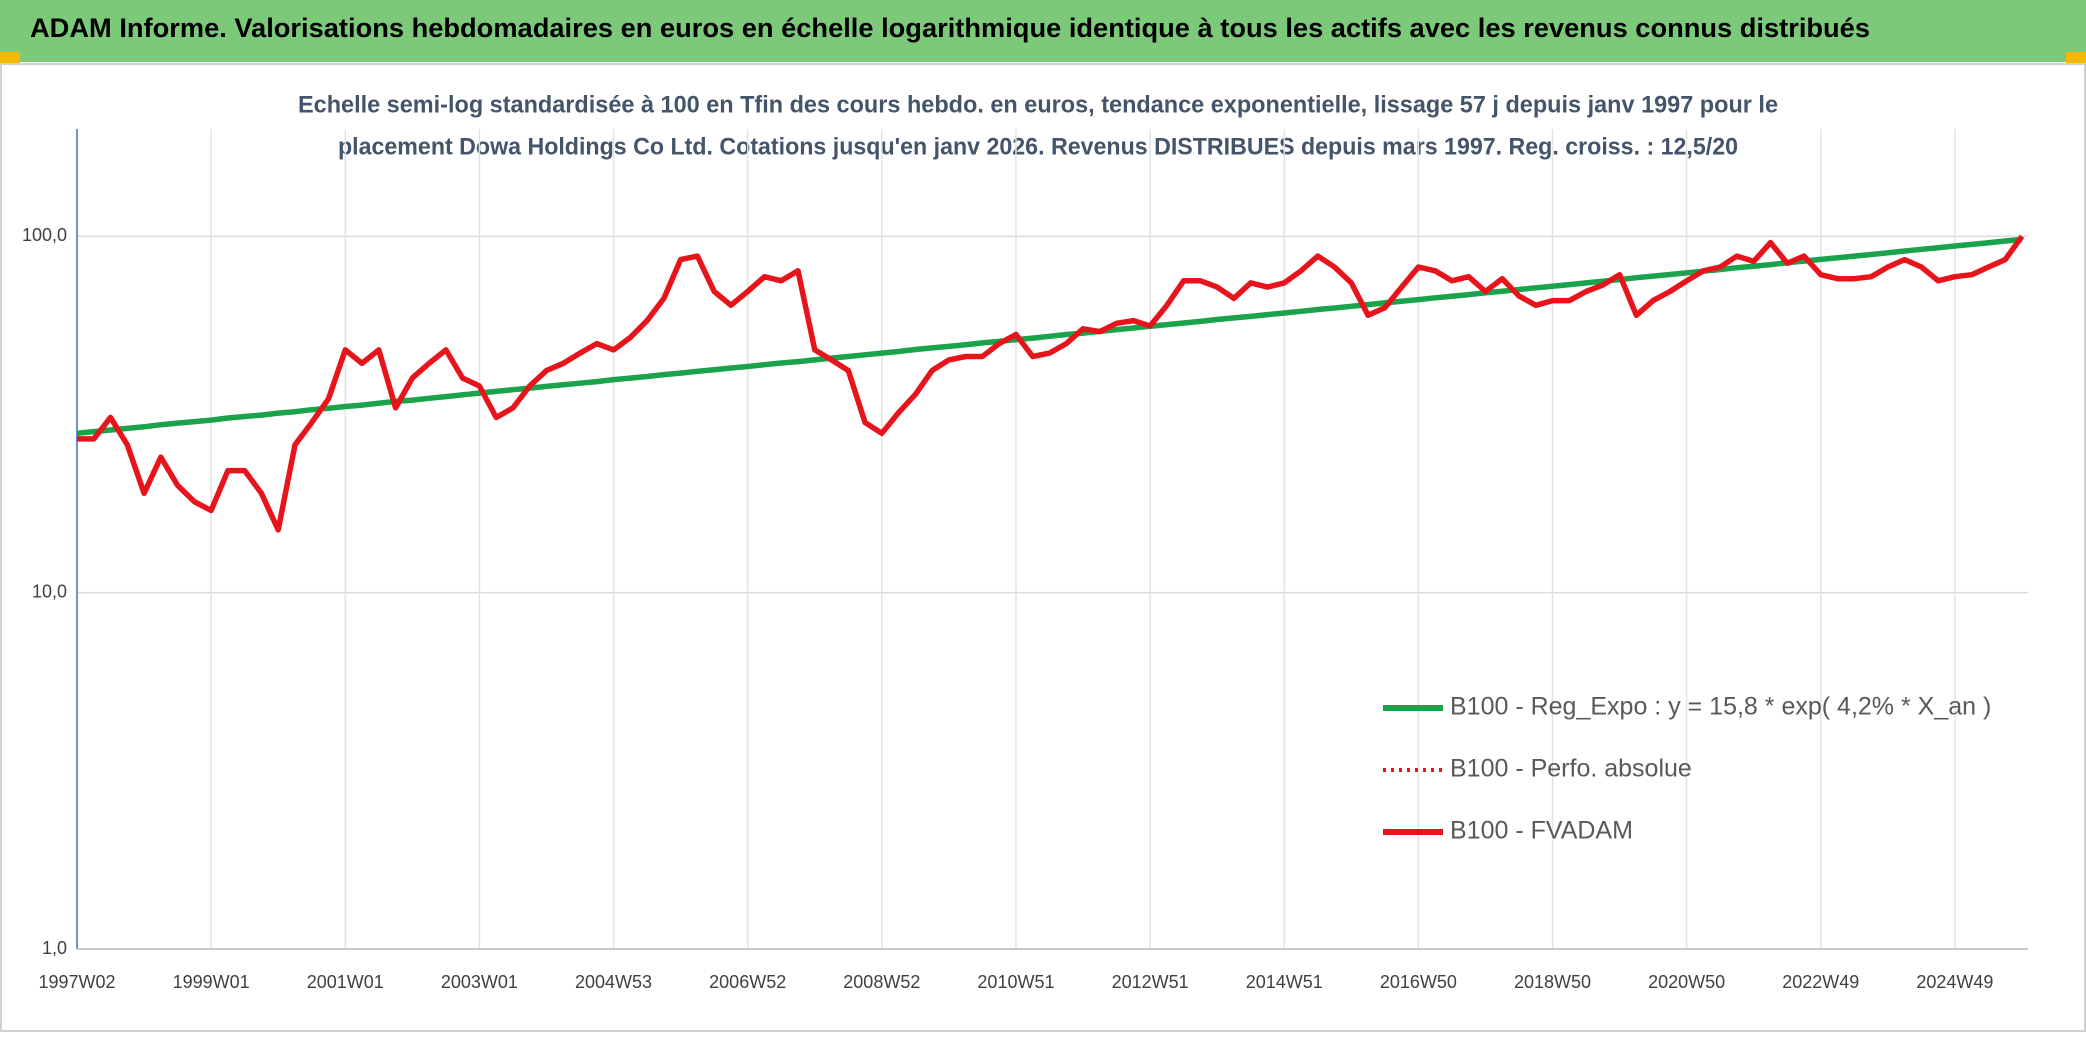 This screenshot has width=2086, height=1038. Describe the element at coordinates (1552, 982) in the screenshot. I see `x-tick-label: 2018W50` at that location.